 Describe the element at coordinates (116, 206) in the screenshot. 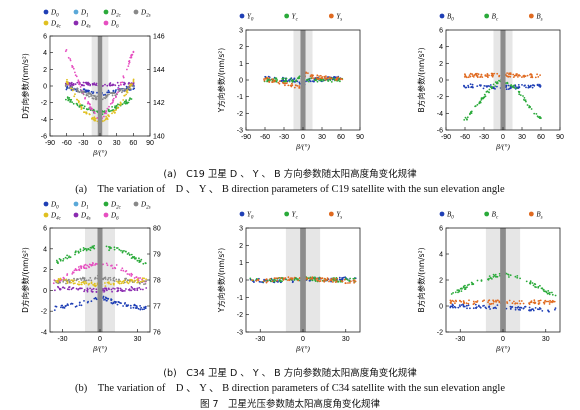

I see `legend-label-D2c: D2c` at that location.